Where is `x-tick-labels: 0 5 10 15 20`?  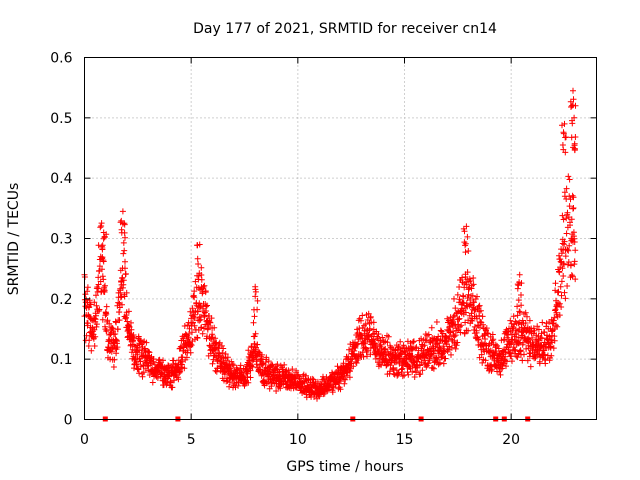
x-tick-labels: 0 5 10 15 20 is located at coordinates (300, 440).